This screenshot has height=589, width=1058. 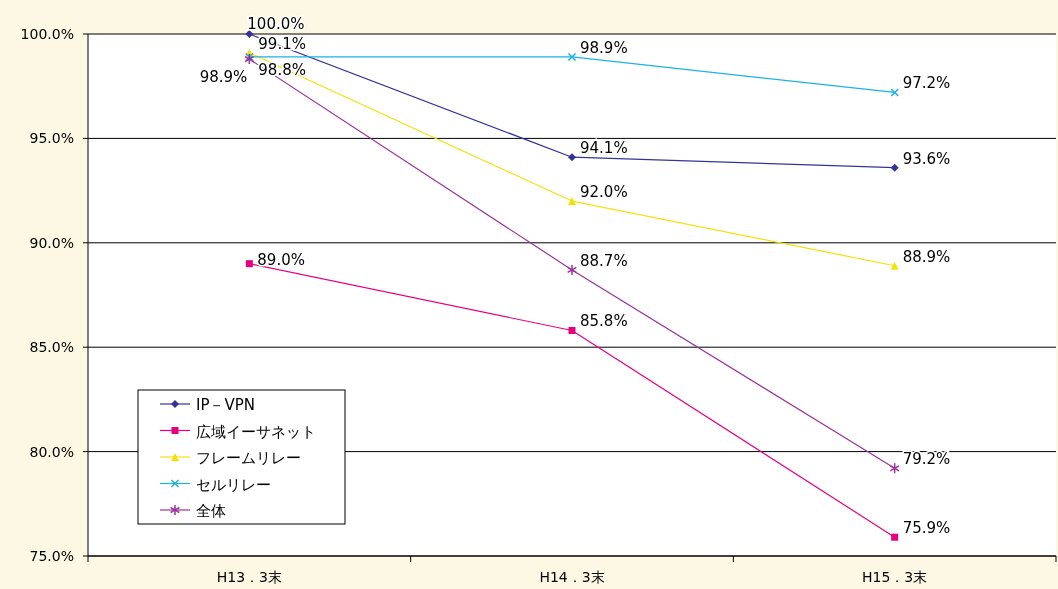 What do you see at coordinates (249, 577) in the screenshot?
I see `x-tick-label: H13．3末` at bounding box center [249, 577].